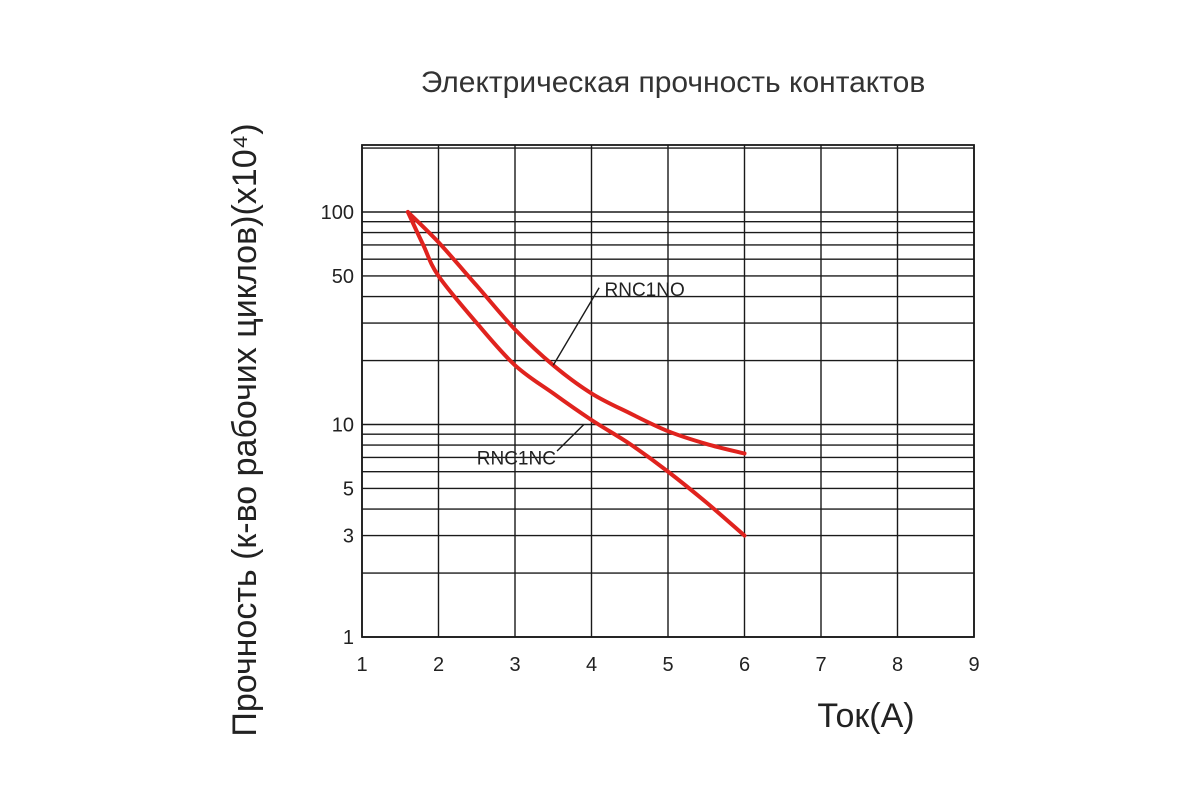  What do you see at coordinates (645, 290) in the screenshot?
I see `series-label-rnc1no: RNC1NO` at bounding box center [645, 290].